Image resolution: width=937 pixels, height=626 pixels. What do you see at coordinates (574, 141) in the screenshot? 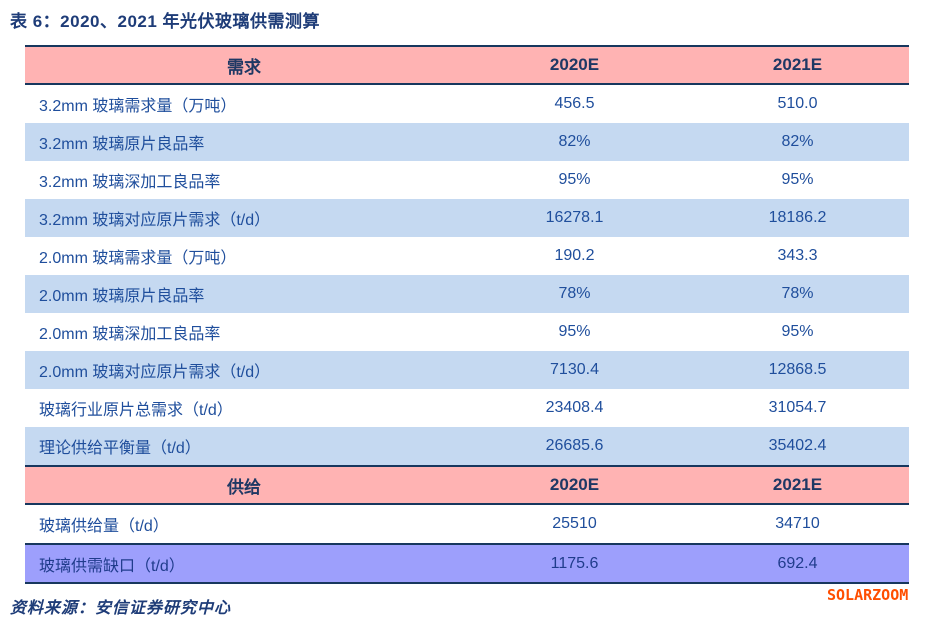
I see `row-value-2020e: 82%` at bounding box center [574, 141].